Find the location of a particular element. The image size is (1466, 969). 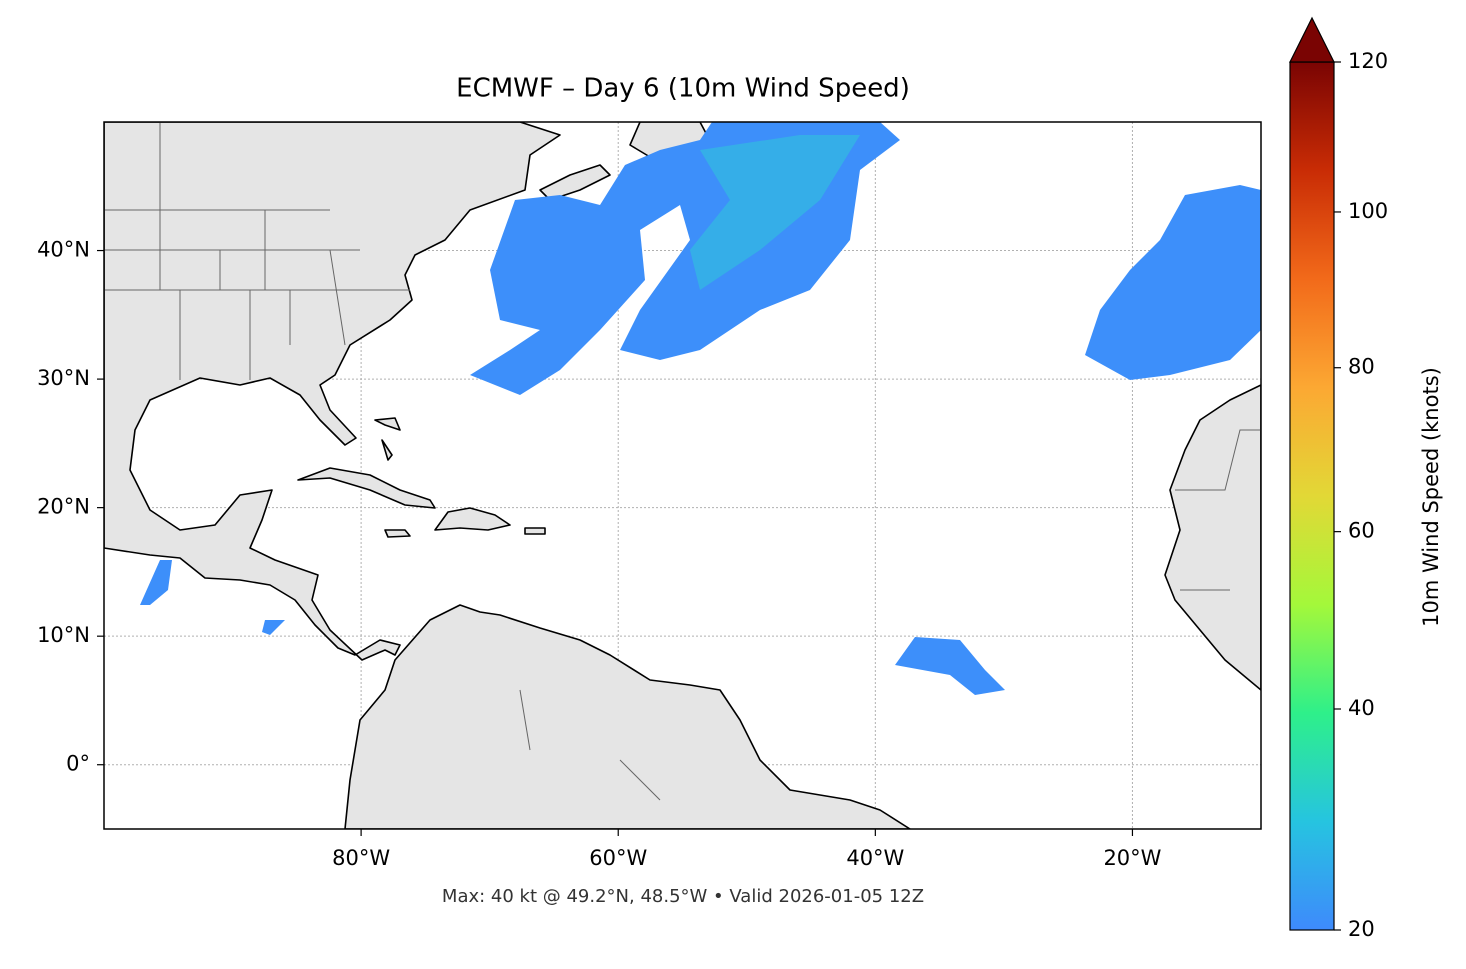

cuba is located at coordinates (366, 488).